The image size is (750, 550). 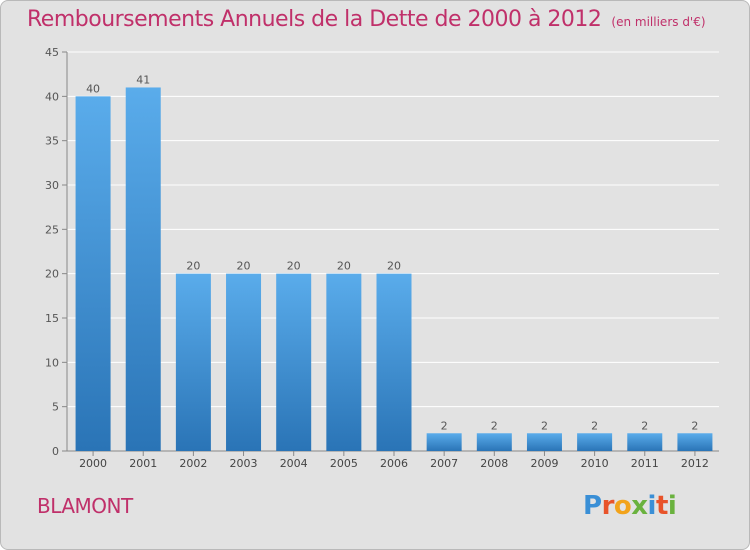 What do you see at coordinates (394, 463) in the screenshot?
I see `x-tick-label: 2006` at bounding box center [394, 463].